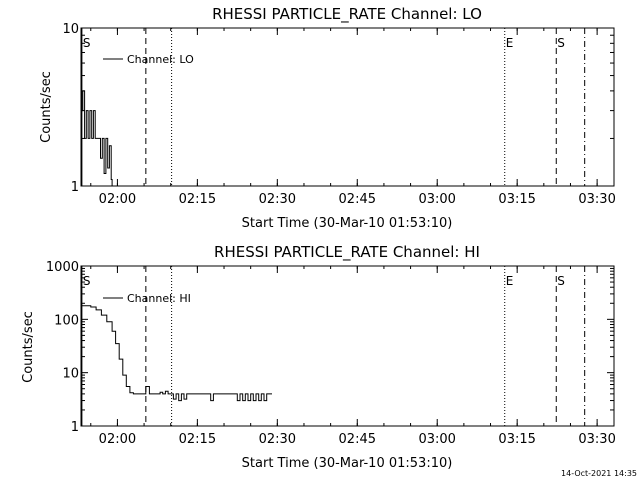 The width and height of the screenshot is (640, 480). What do you see at coordinates (159, 298) in the screenshot?
I see `legend-entry: Channel: HI` at bounding box center [159, 298].